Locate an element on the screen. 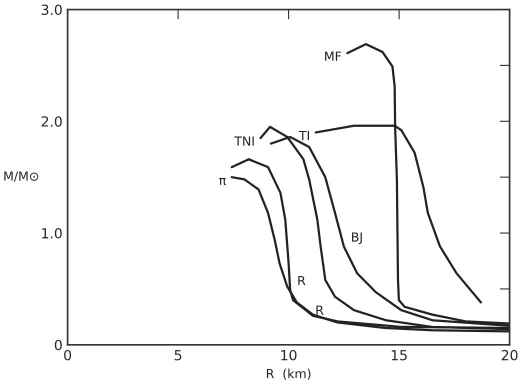 Image resolution: width=520 pixels, height=381 pixels. series-label: BJ is located at coordinates (357, 238).